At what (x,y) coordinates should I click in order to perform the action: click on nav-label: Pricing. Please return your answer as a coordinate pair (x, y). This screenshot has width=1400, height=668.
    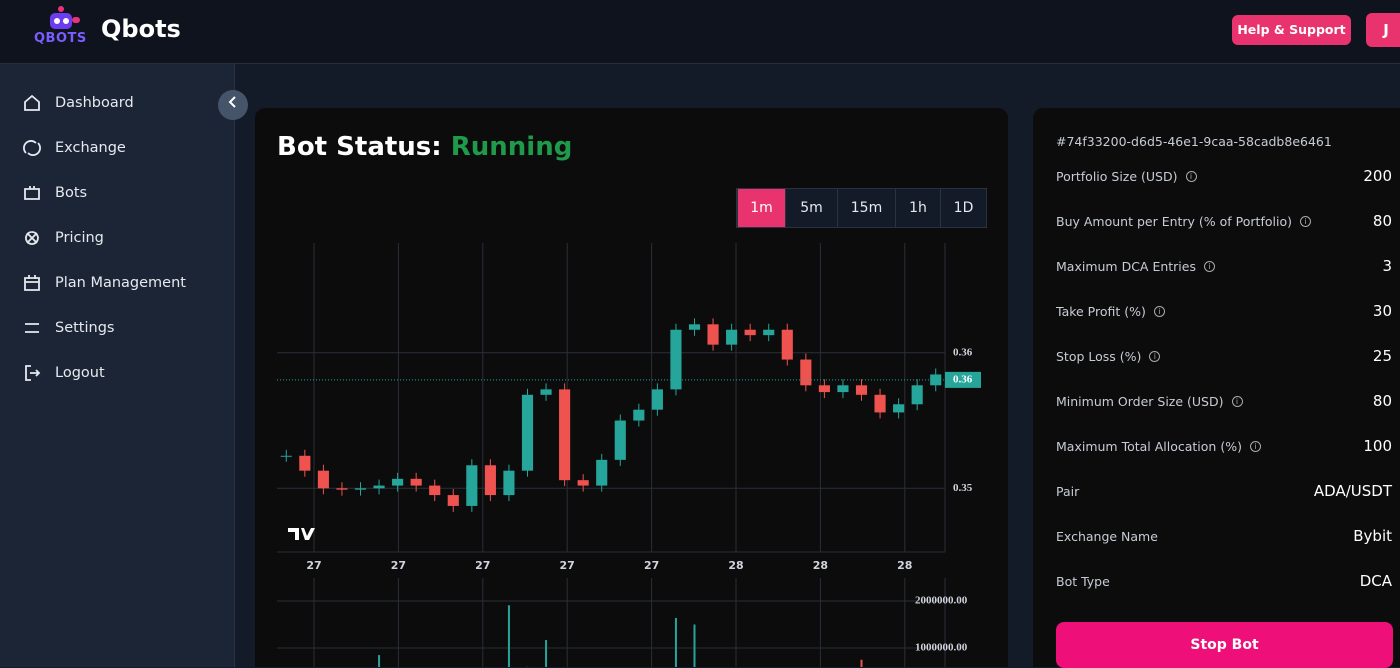
    Looking at the image, I should click on (79, 238).